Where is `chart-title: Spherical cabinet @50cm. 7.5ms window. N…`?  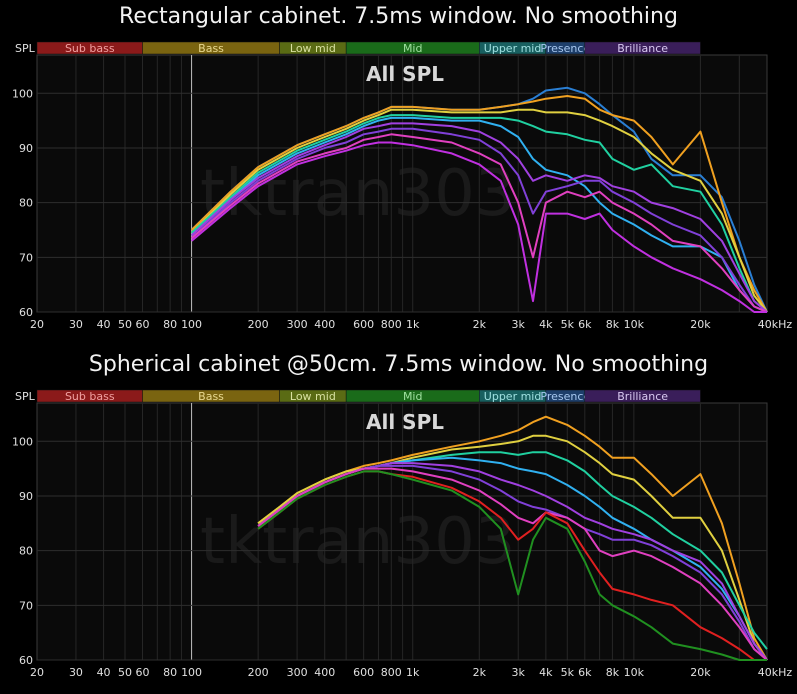
chart-title: Spherical cabinet @50cm. 7.5ms window. N… is located at coordinates (398, 364).